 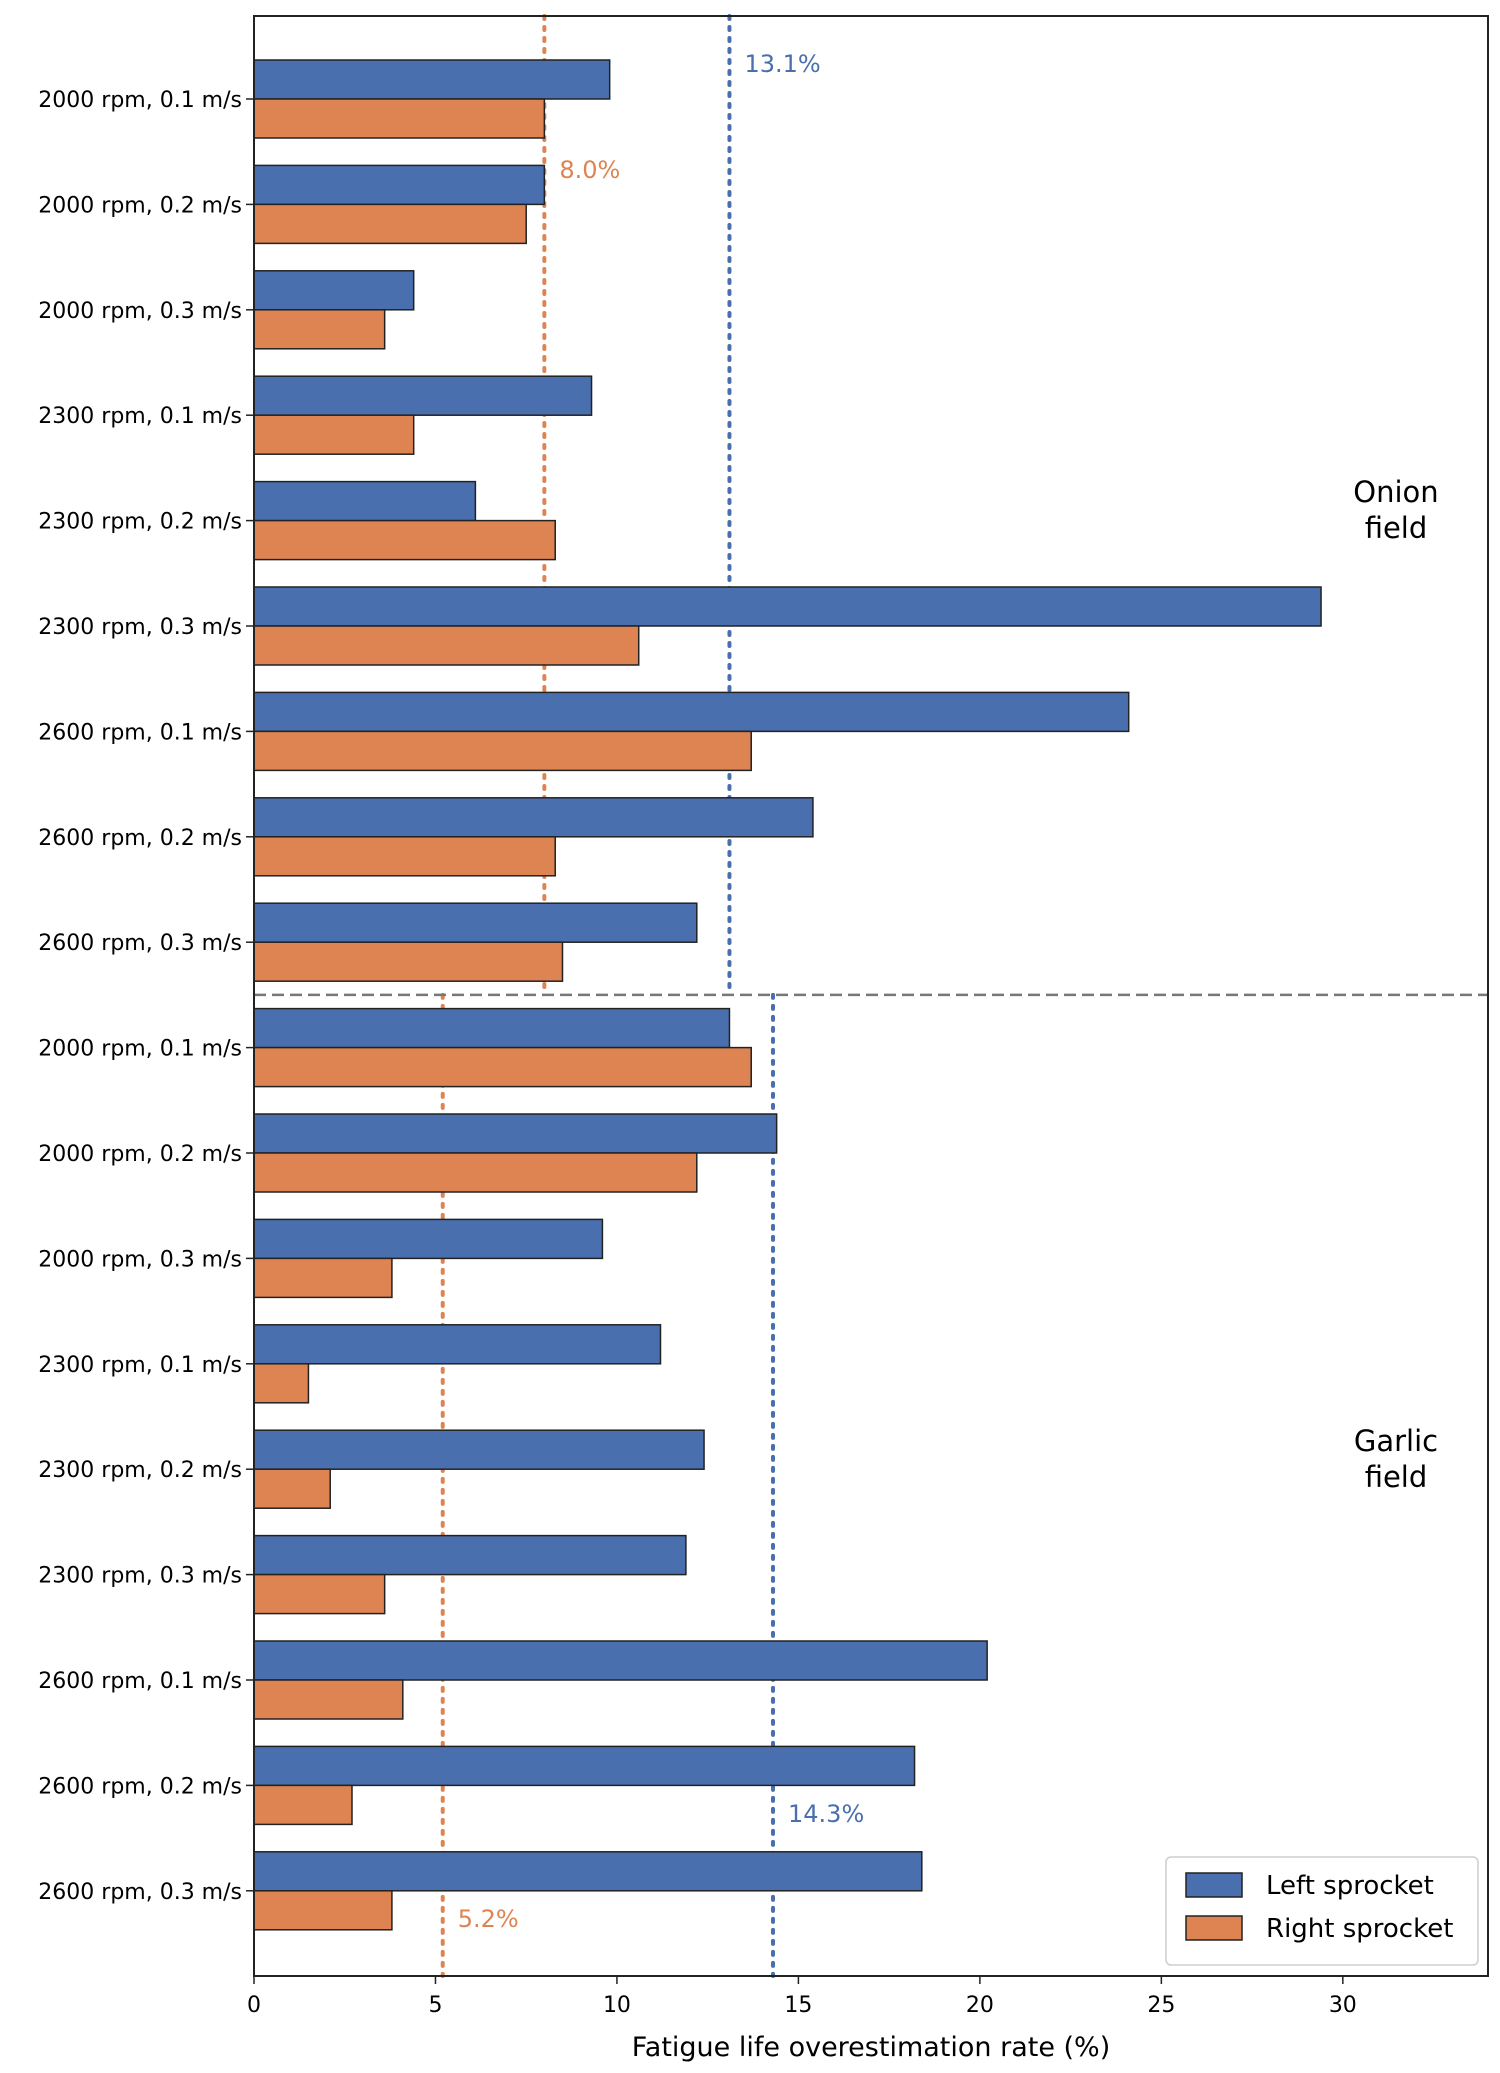 What do you see at coordinates (798, 2005) in the screenshot?
I see `x-tick-label: 15` at bounding box center [798, 2005].